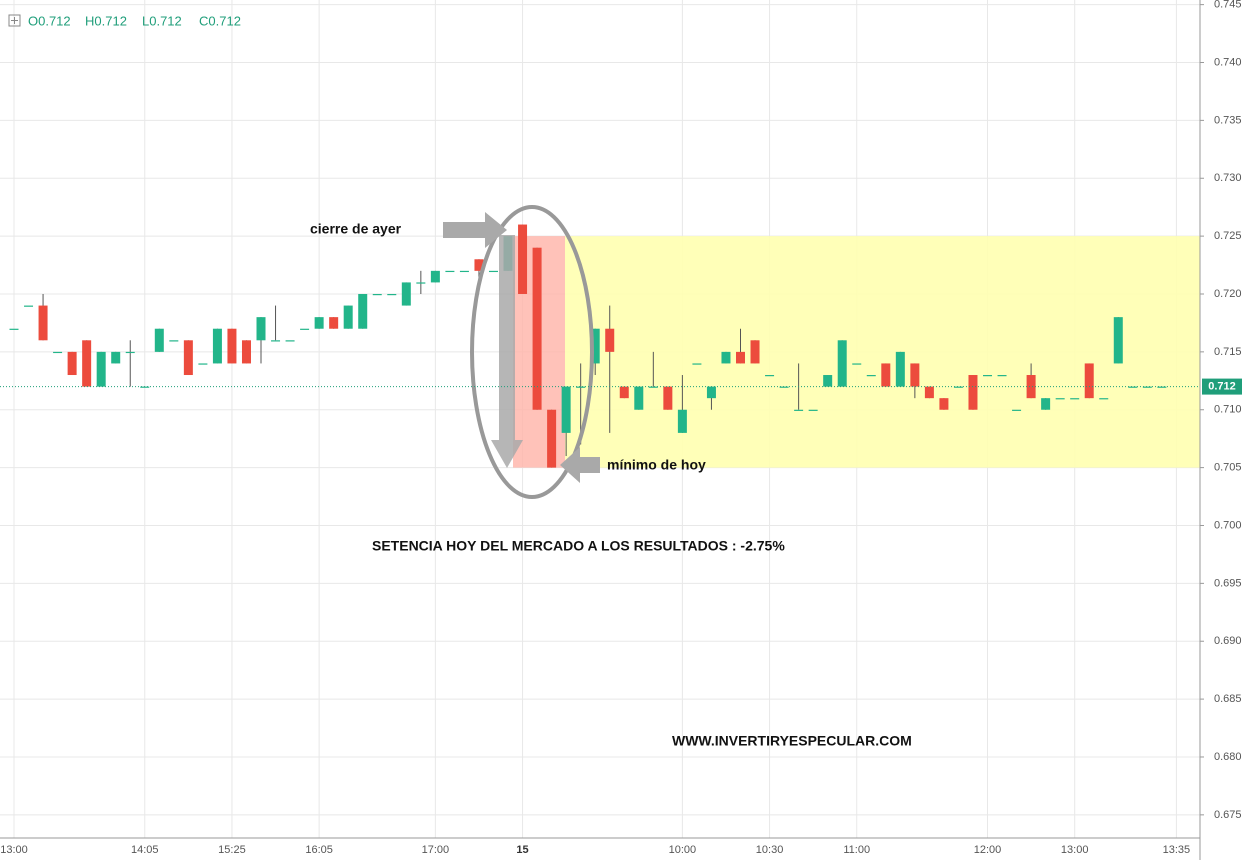  I want to click on x-tick-label: 13:00, so click(1075, 850).